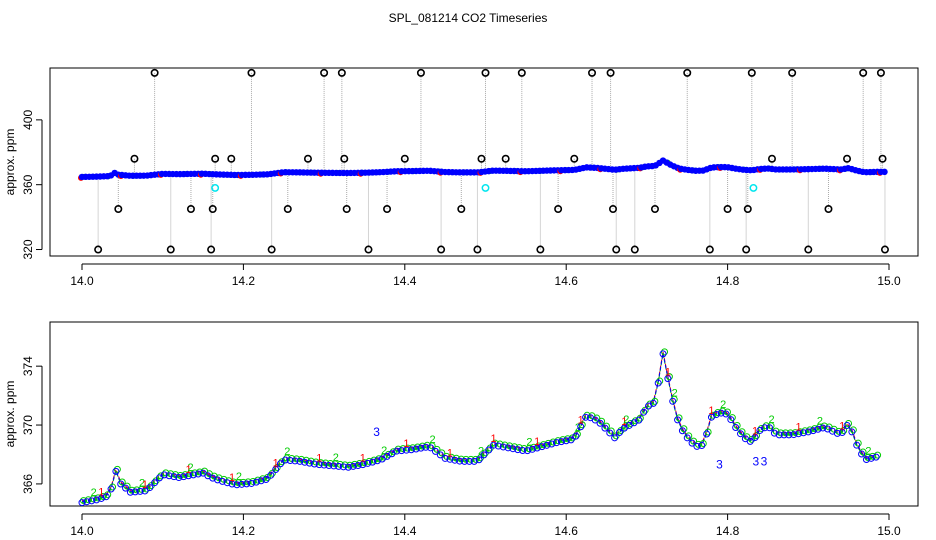 The image size is (936, 540). What do you see at coordinates (567, 531) in the screenshot?
I see `bottom-x-tick-label: 14.6` at bounding box center [567, 531].